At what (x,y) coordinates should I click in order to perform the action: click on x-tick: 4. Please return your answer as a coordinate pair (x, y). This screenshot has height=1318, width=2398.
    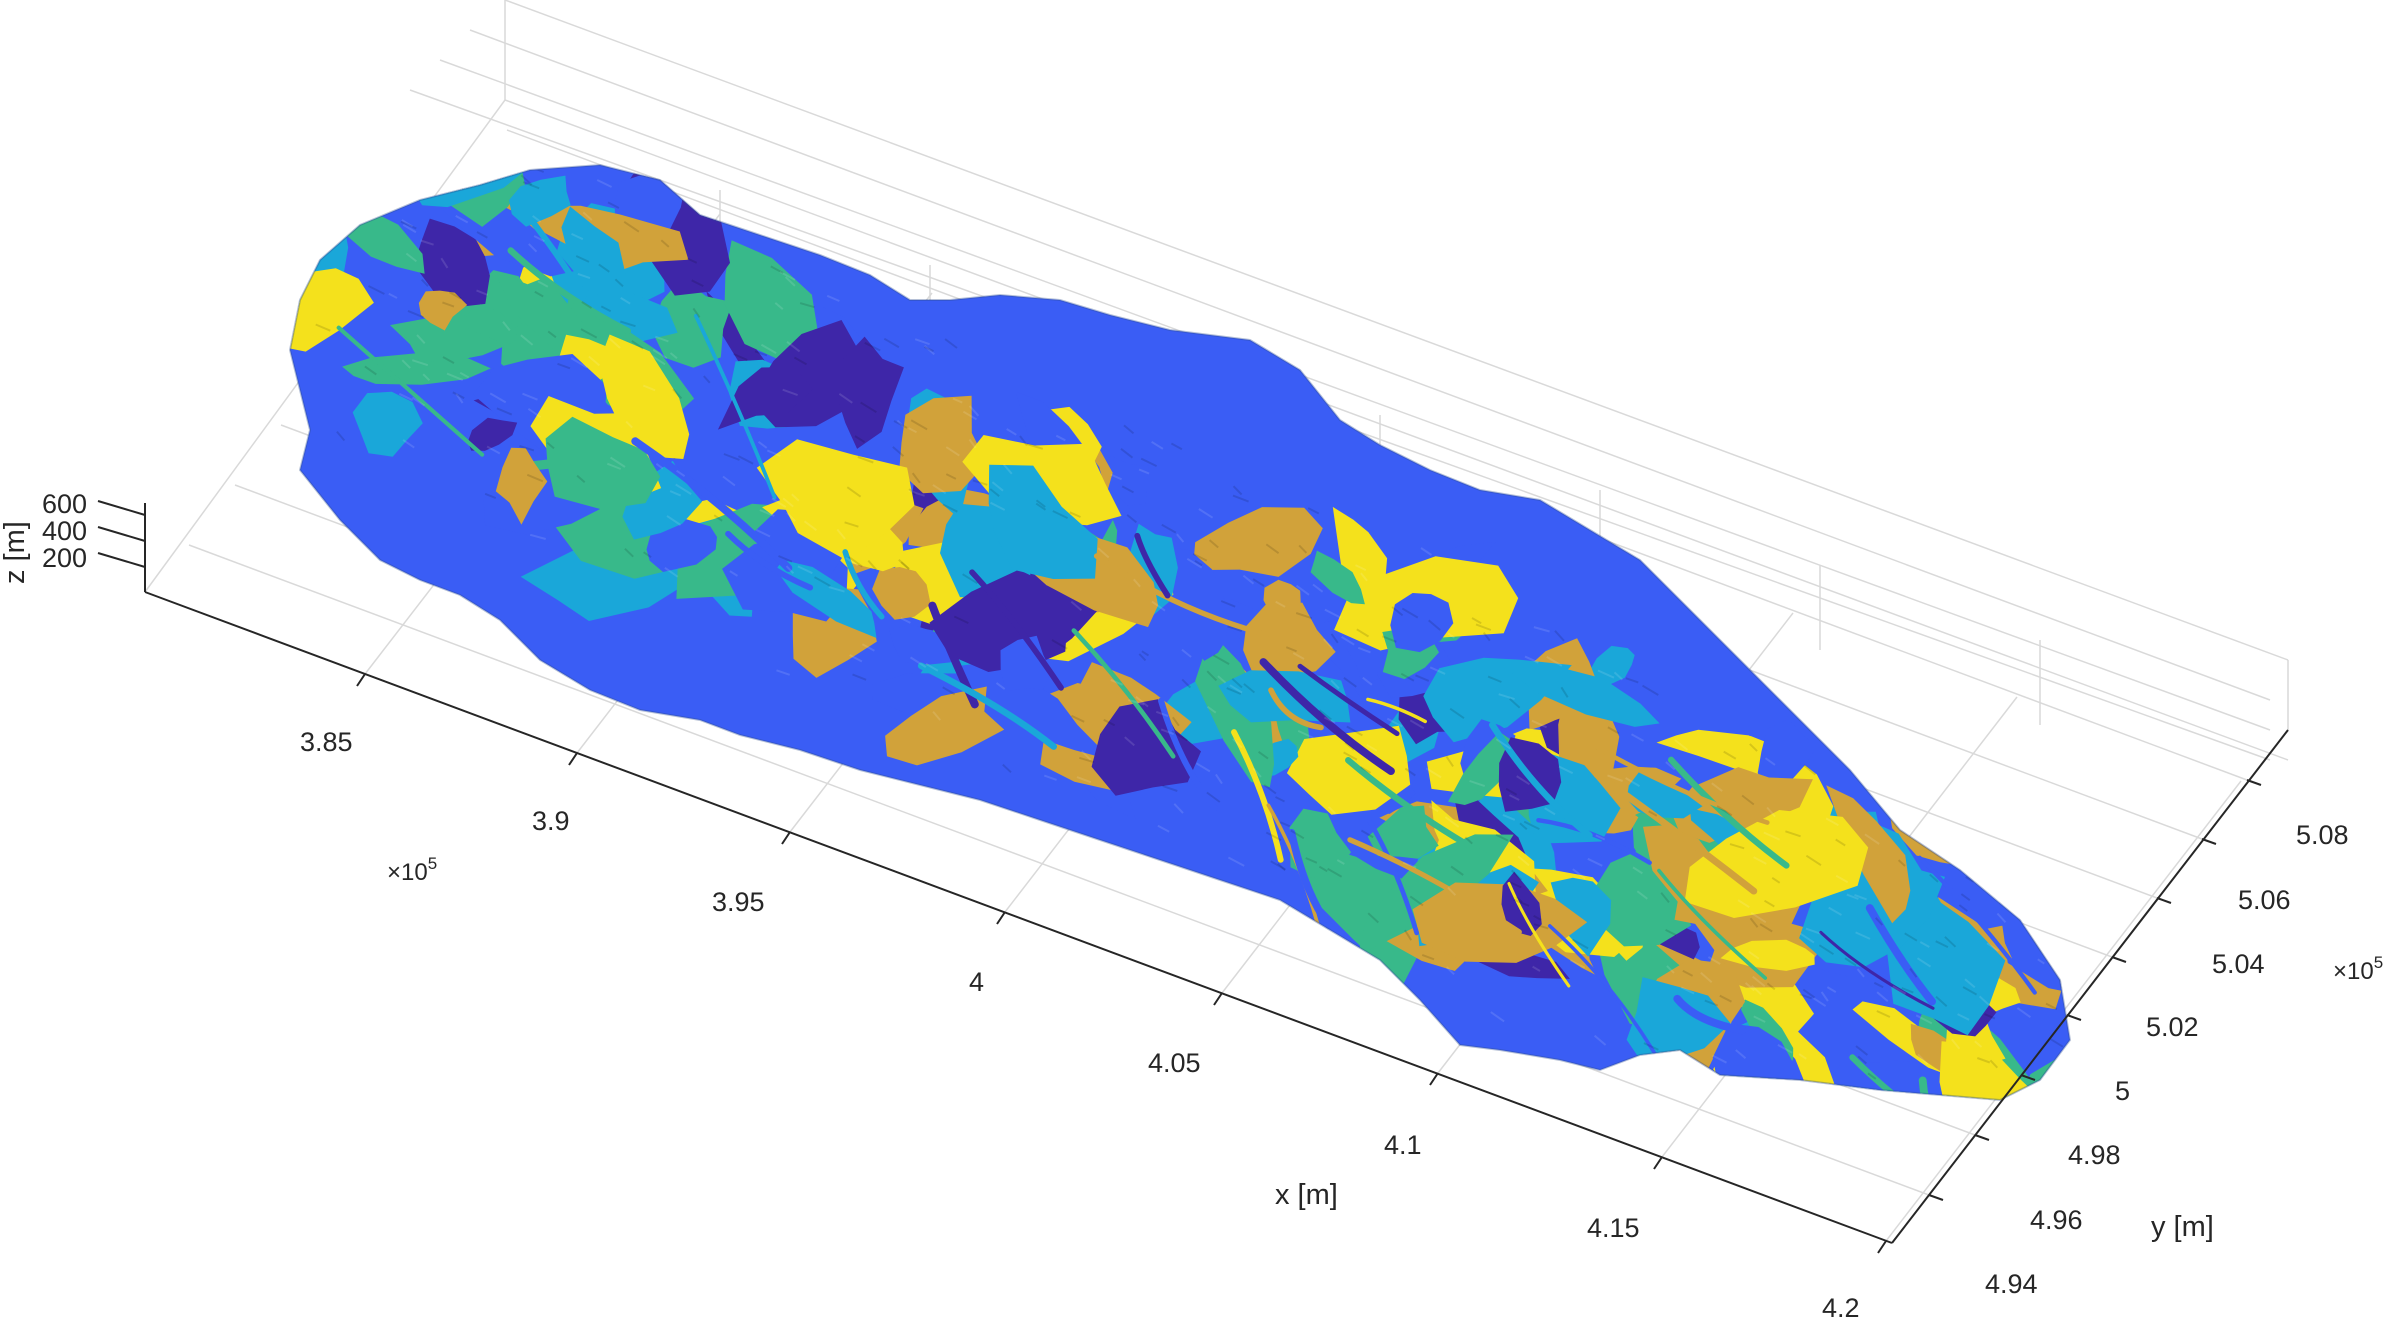
    Looking at the image, I should click on (987, 954).